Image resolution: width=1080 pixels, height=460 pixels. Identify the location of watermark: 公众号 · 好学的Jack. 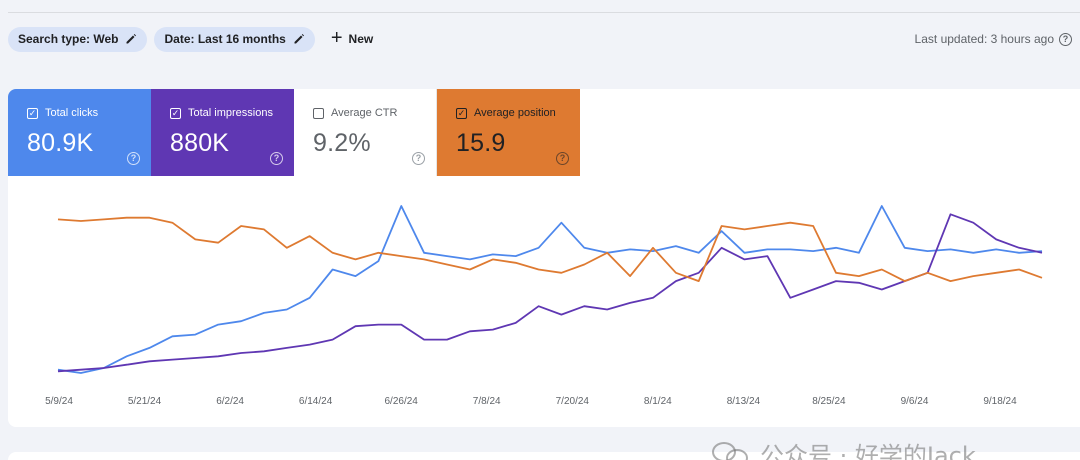
(844, 448).